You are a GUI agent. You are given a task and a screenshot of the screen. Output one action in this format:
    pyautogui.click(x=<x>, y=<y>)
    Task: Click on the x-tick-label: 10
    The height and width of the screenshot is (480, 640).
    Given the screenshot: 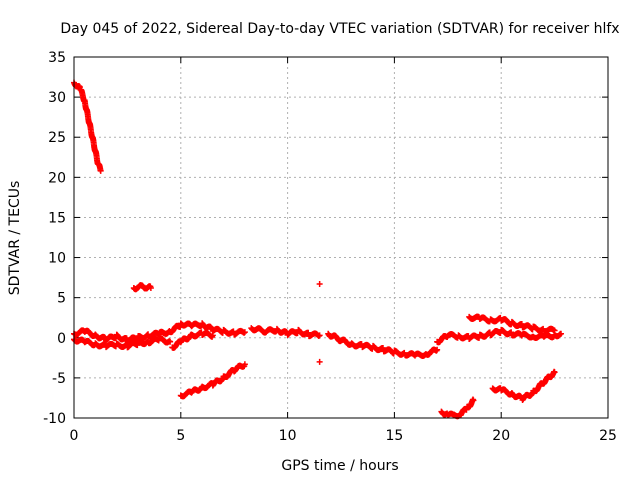 What is the action you would take?
    pyautogui.click(x=288, y=436)
    